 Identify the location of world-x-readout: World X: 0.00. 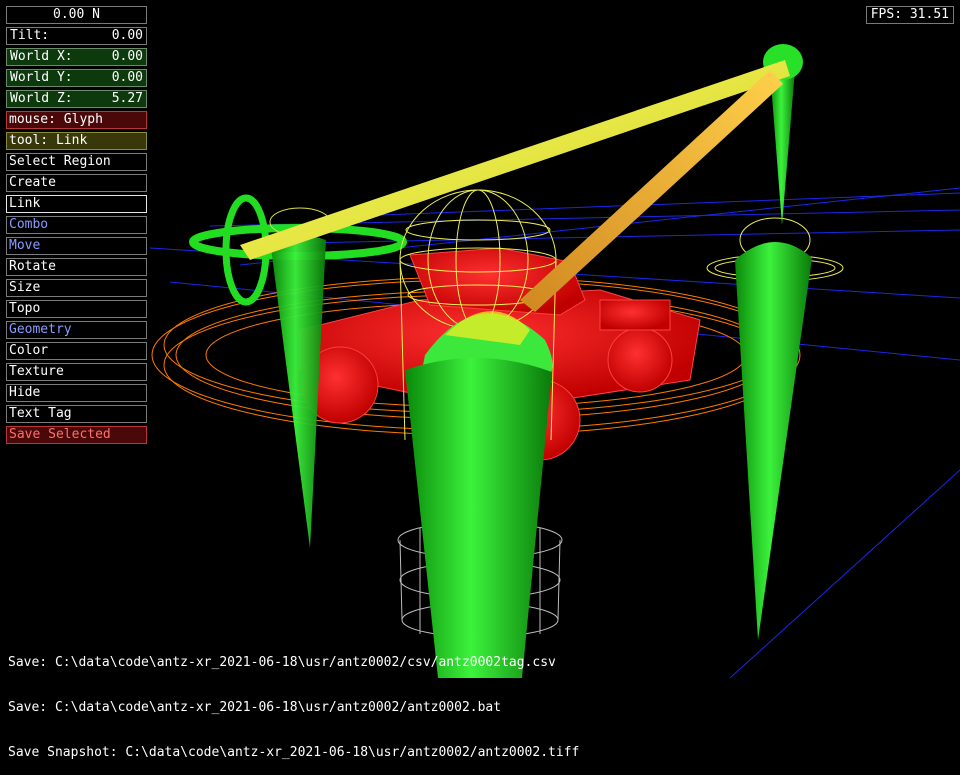
(76, 57).